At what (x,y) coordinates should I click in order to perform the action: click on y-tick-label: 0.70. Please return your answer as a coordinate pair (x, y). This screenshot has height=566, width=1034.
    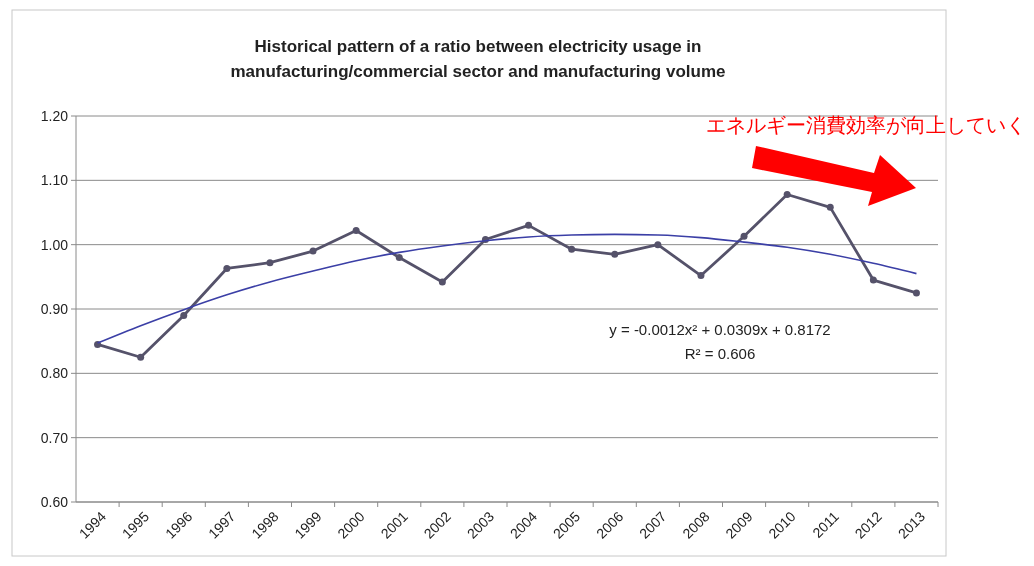
    Looking at the image, I should click on (54, 437).